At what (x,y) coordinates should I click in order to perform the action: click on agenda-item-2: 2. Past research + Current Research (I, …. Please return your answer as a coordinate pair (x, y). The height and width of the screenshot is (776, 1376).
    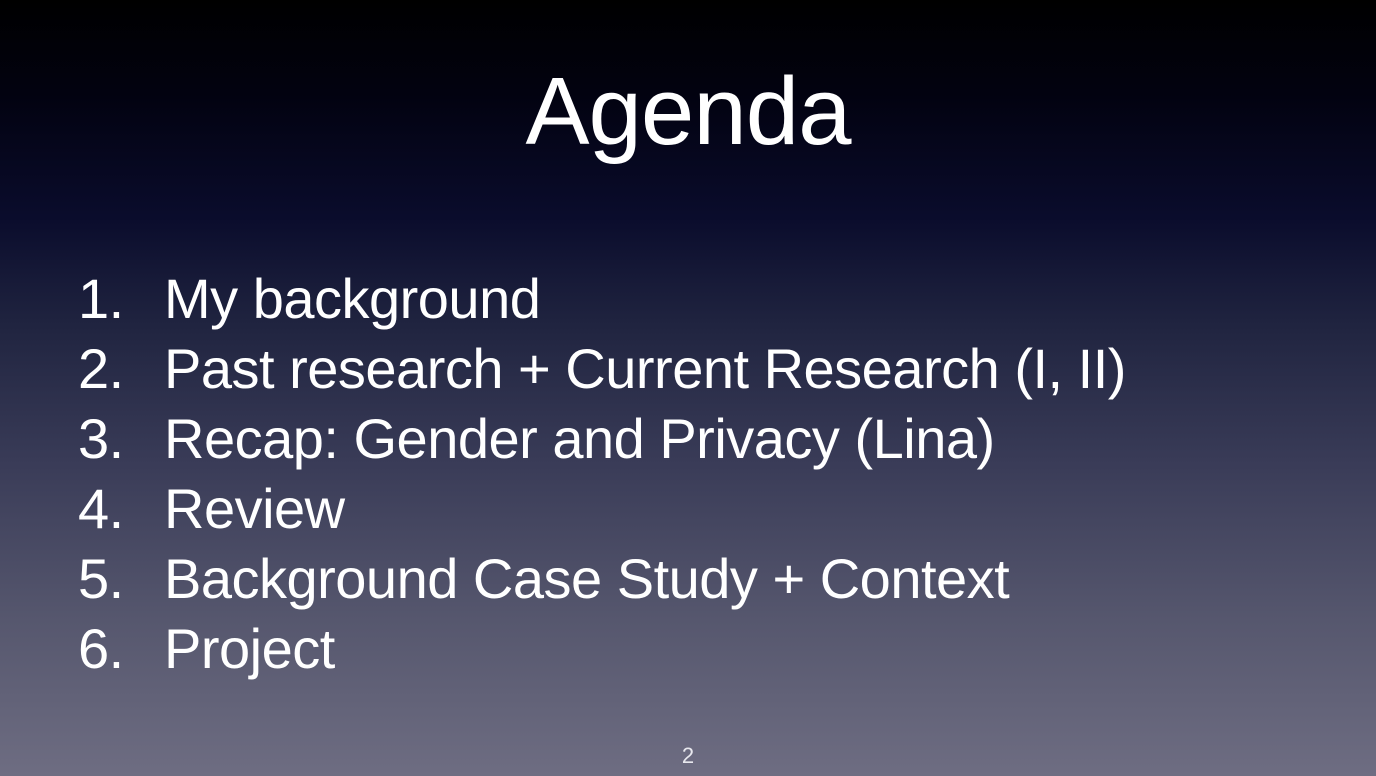
    Looking at the image, I should click on (602, 369).